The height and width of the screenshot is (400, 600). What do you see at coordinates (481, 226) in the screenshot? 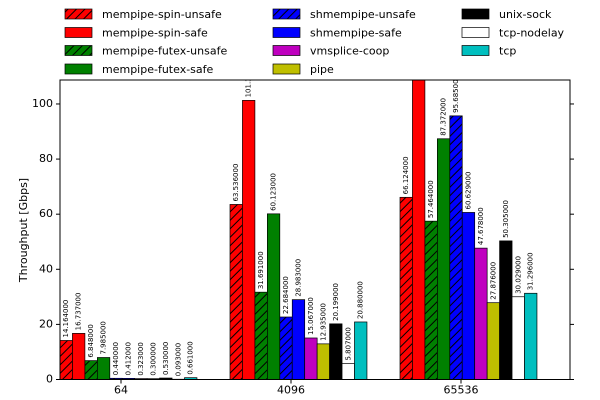
I see `value-label: 47.678000` at bounding box center [481, 226].